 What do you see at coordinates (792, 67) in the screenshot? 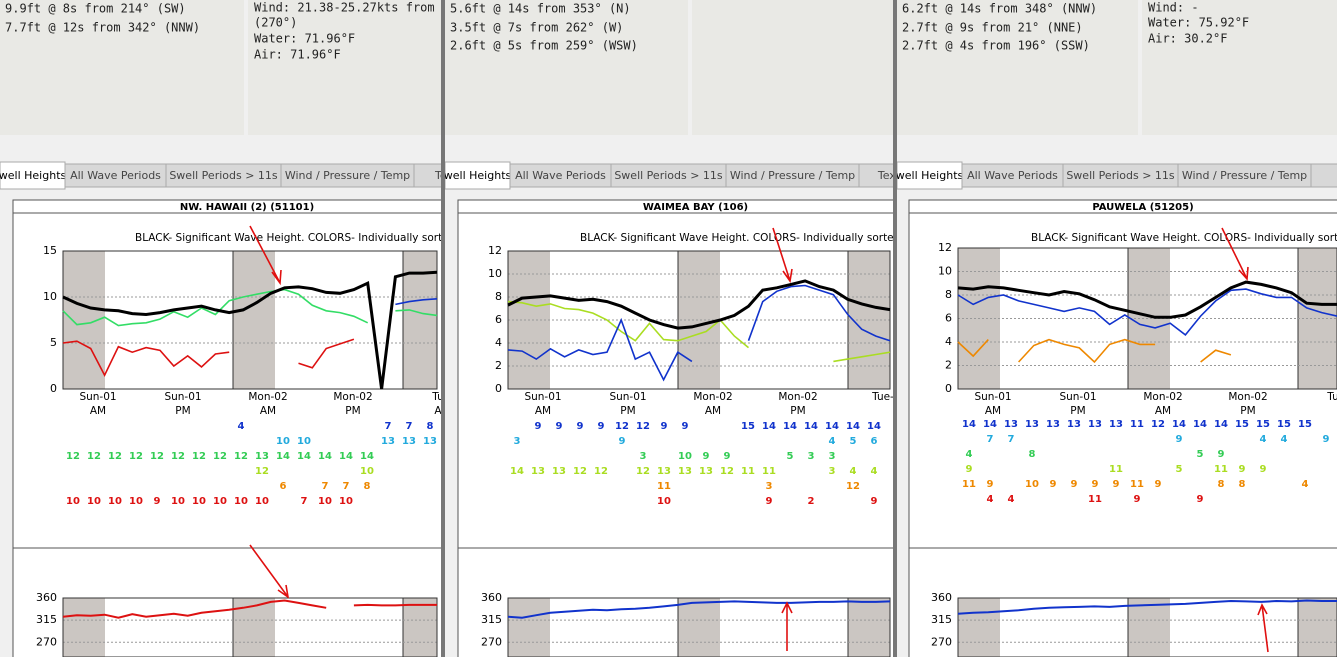
I see `conditions-box` at bounding box center [792, 67].